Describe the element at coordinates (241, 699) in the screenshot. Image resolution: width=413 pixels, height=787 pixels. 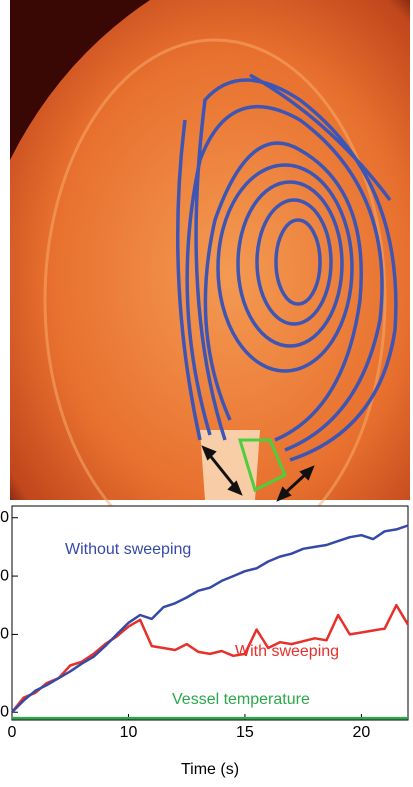
I see `annotation: Vessel temperature` at that location.